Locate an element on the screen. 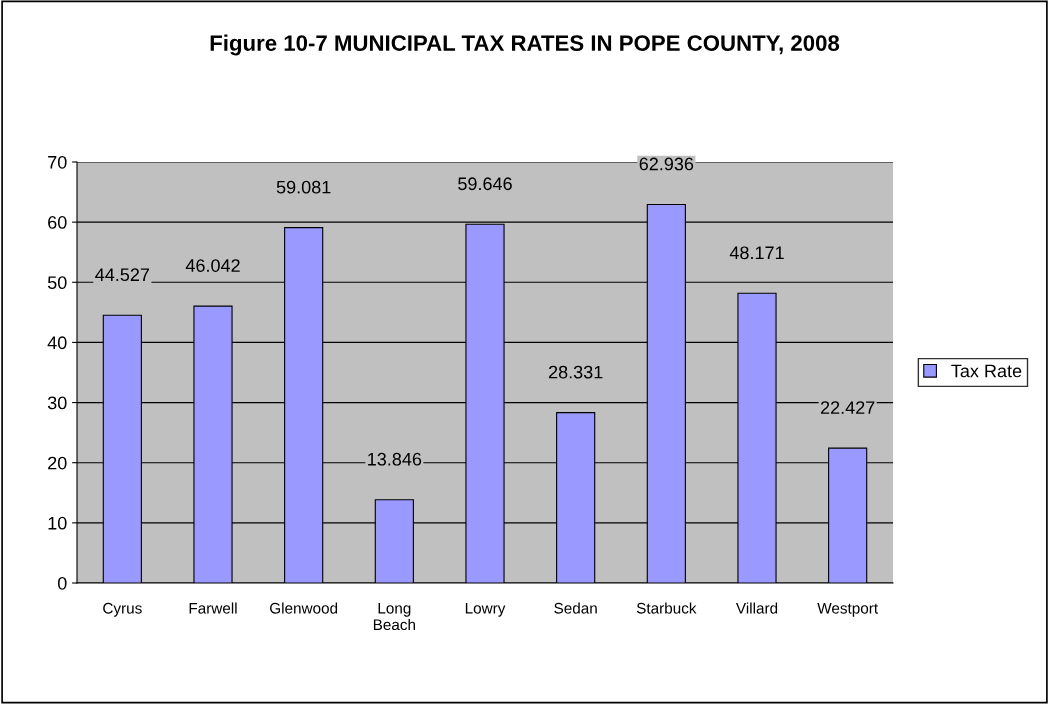 This screenshot has height=704, width=1049. y-tick-label: 40 is located at coordinates (57, 343).